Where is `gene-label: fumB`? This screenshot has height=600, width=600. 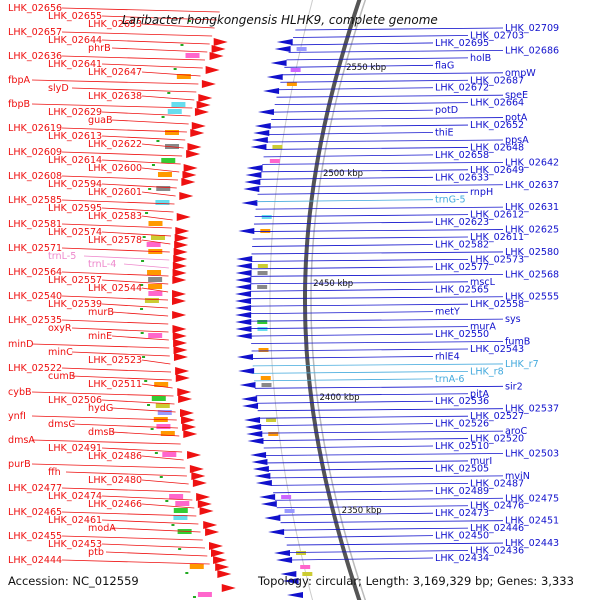
gene-label: fumB is located at coordinates (517, 342).